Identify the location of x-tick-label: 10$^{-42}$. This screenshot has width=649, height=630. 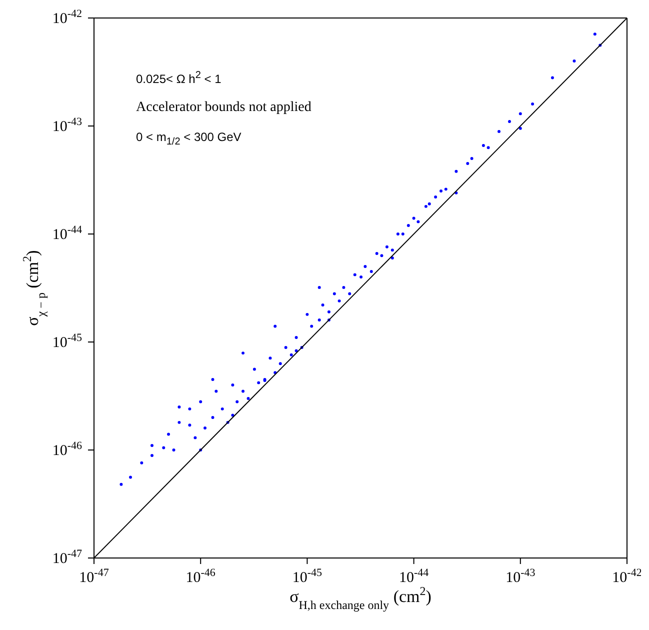
(627, 576).